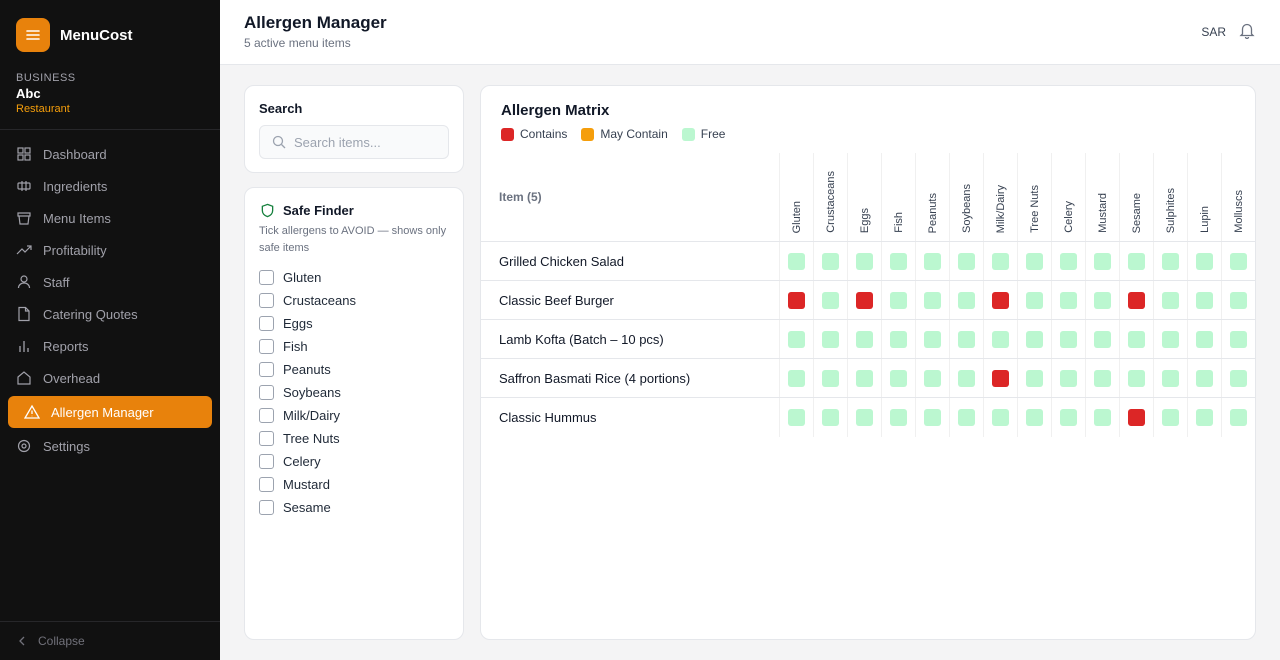  I want to click on bell-icon, so click(1247, 30).